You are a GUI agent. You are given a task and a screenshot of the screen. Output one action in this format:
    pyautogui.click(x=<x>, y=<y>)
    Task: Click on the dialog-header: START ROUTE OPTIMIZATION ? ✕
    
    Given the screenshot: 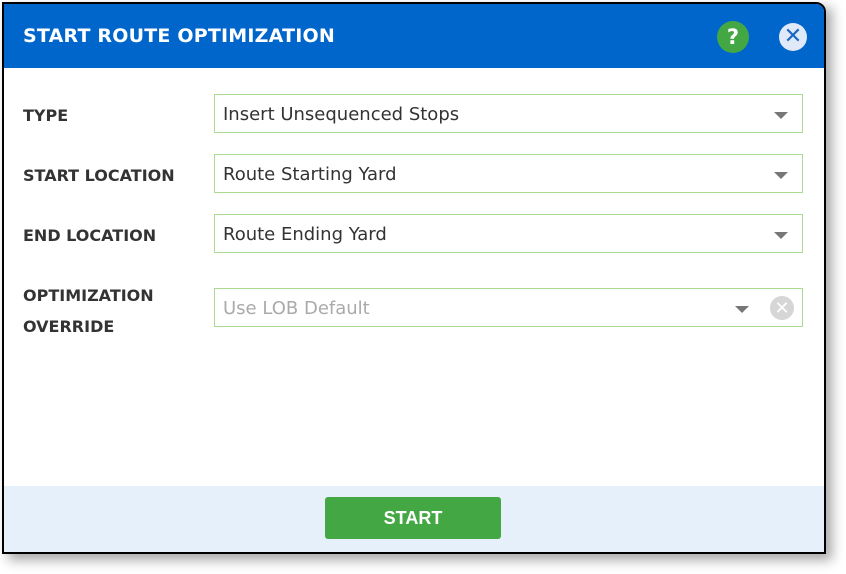 What is the action you would take?
    pyautogui.click(x=414, y=36)
    